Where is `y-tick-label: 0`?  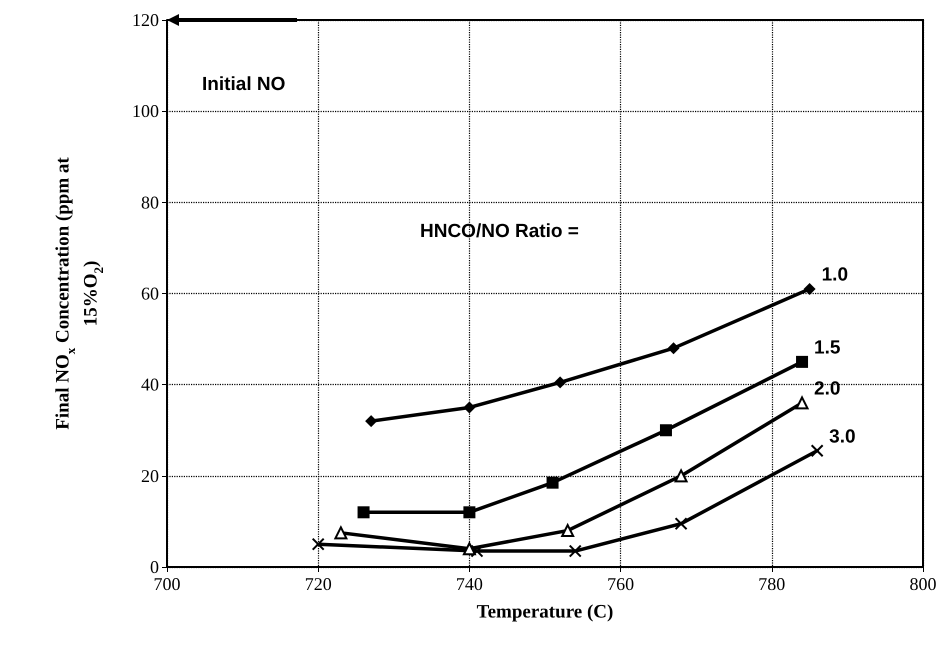 y-tick-label: 0 is located at coordinates (154, 567).